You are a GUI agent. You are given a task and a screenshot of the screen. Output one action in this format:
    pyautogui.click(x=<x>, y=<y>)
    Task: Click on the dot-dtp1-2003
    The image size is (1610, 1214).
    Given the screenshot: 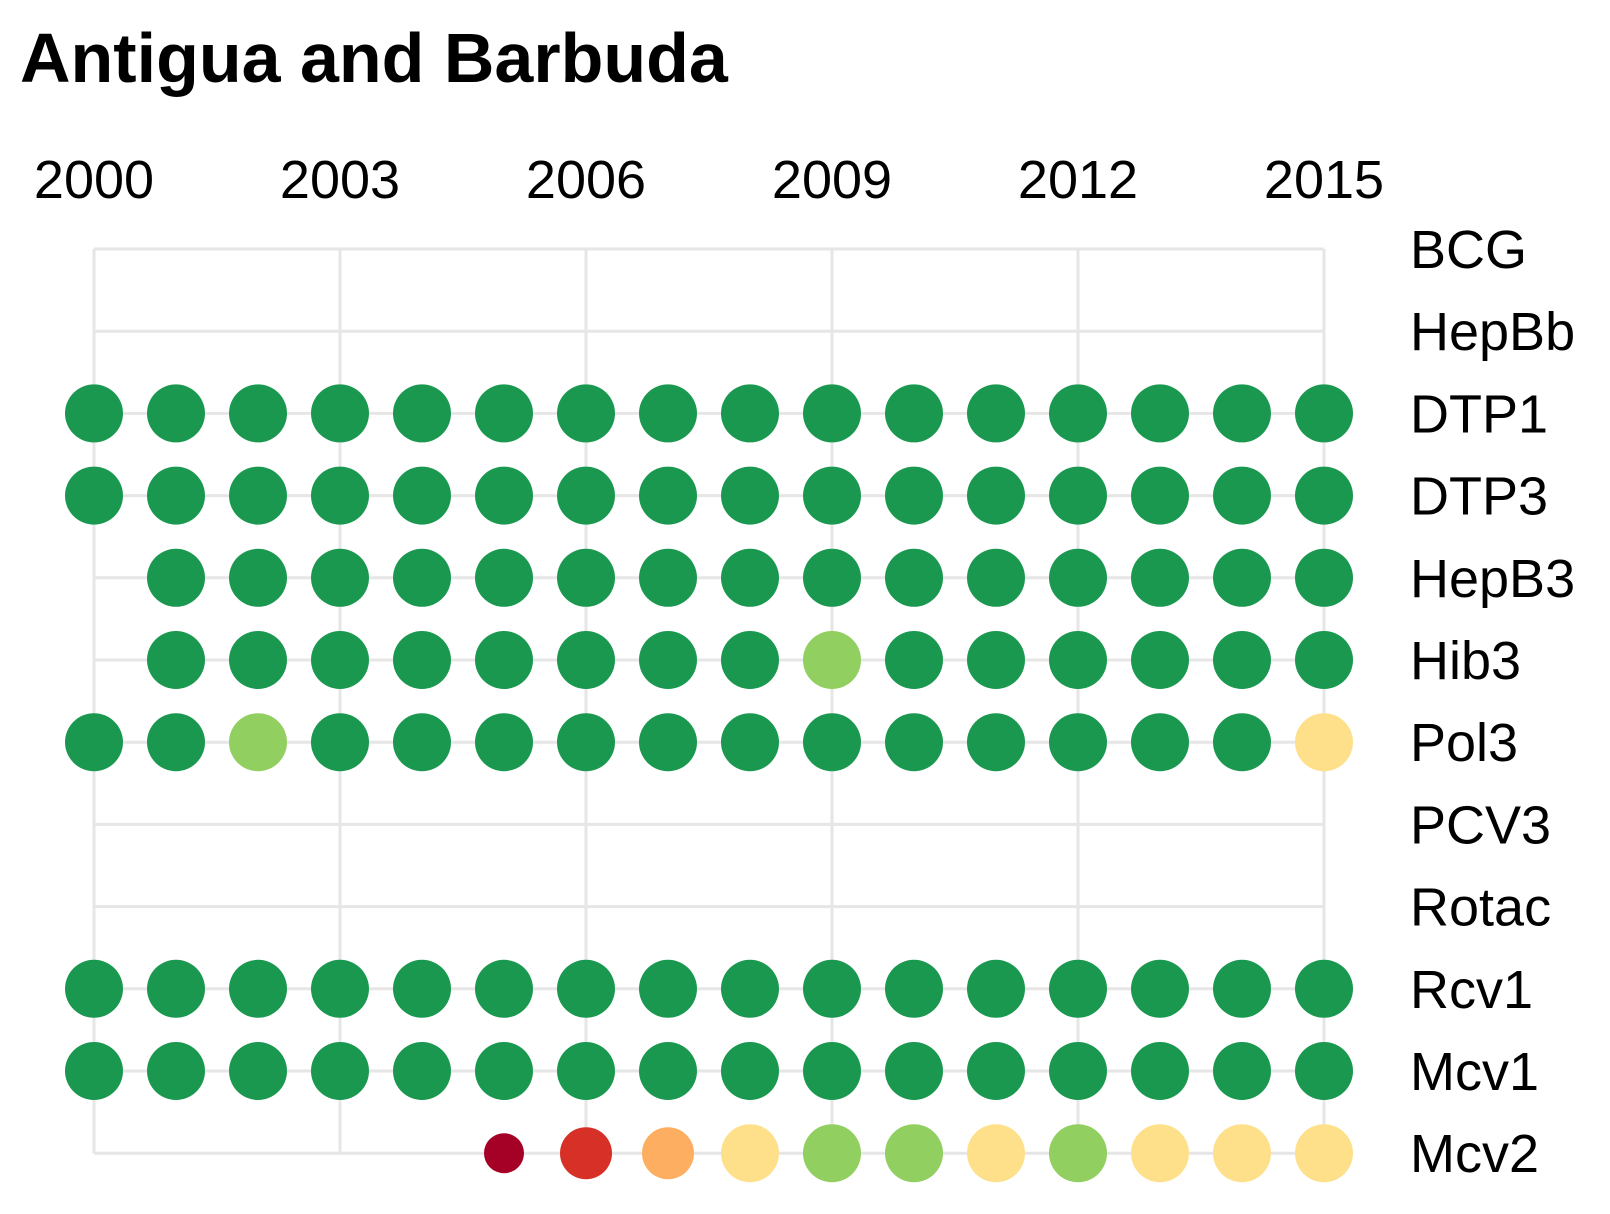 What is the action you would take?
    pyautogui.click(x=340, y=413)
    